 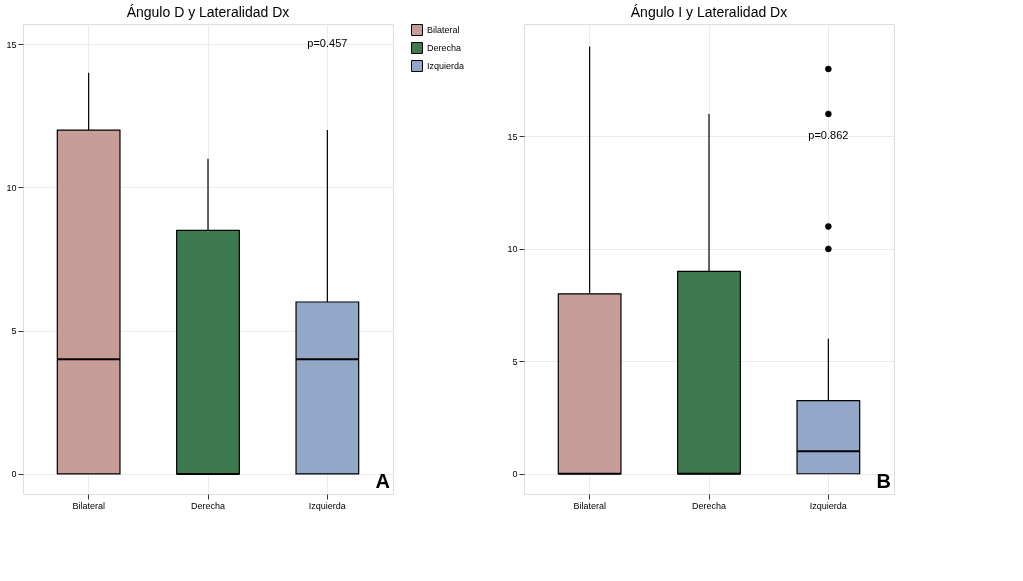 What do you see at coordinates (828, 135) in the screenshot?
I see `annotation: p=0.862` at bounding box center [828, 135].